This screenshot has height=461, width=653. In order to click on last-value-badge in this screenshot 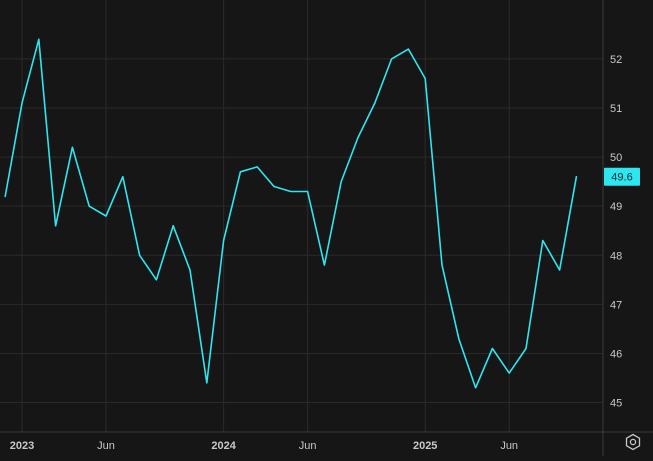, I will do `click(622, 176)`.